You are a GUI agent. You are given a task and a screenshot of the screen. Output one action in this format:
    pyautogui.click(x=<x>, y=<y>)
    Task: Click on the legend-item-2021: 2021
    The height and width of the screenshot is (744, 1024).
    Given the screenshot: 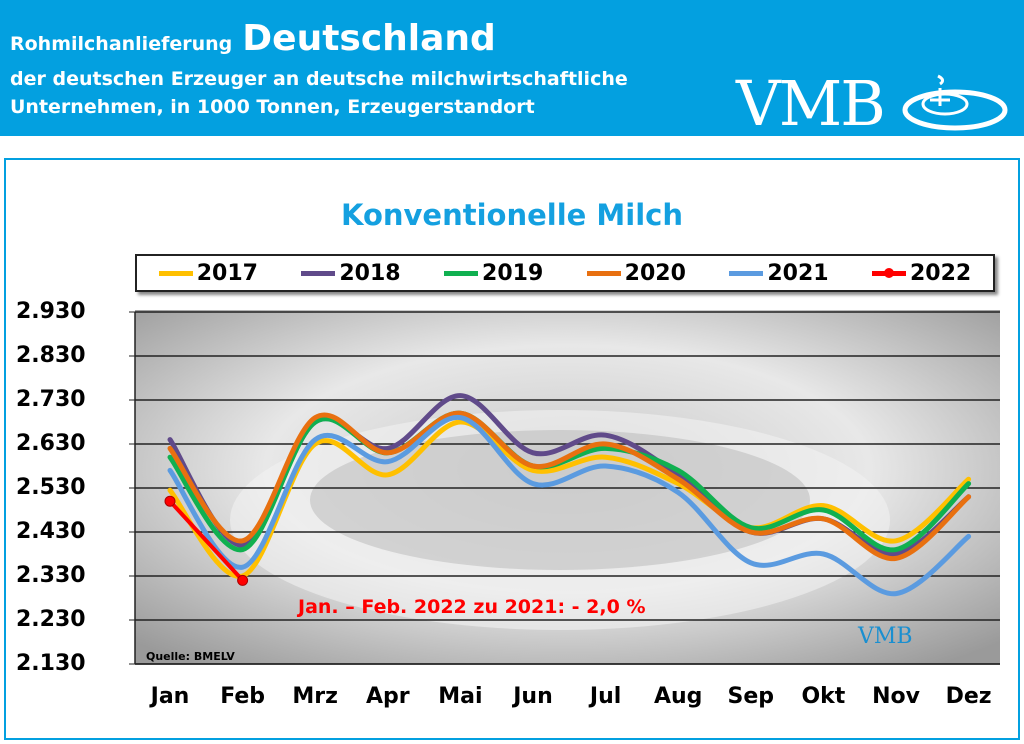 What is the action you would take?
    pyautogui.click(x=779, y=273)
    